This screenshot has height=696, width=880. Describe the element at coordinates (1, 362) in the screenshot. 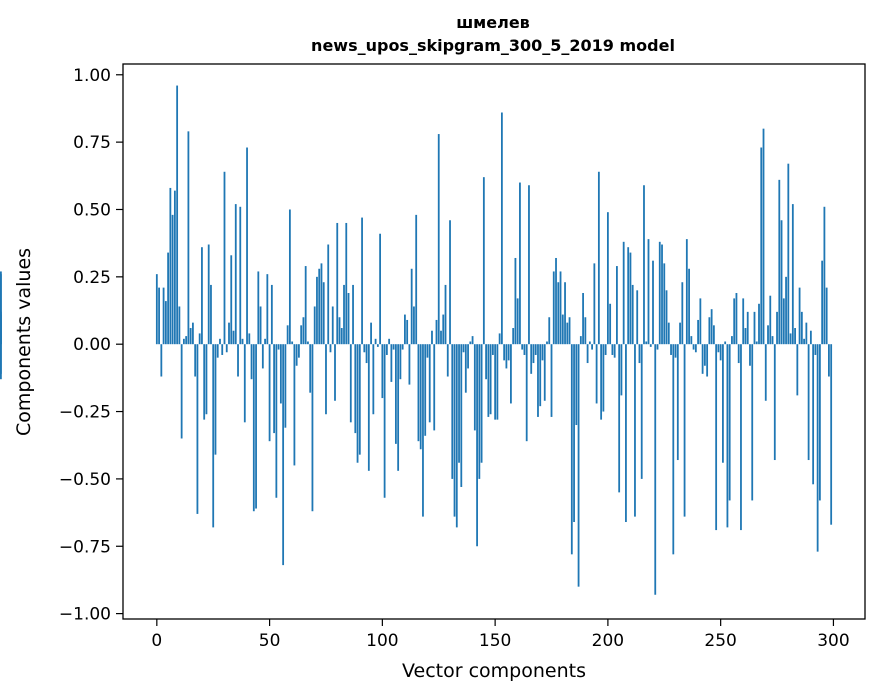

I see `bar-undefined` at that location.